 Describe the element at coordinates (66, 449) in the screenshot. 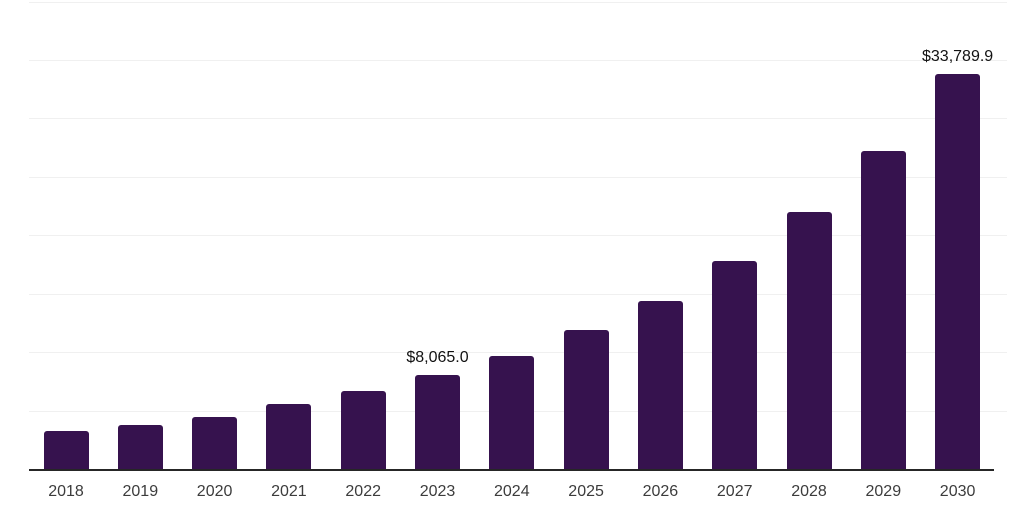

I see `bar-2018` at that location.